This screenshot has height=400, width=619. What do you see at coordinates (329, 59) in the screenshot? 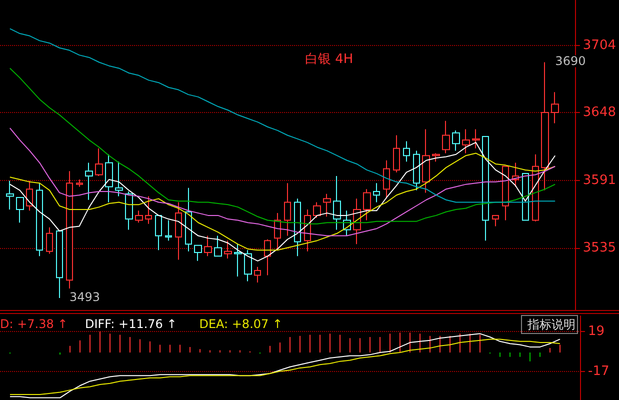
I see `text: 白银 4H` at bounding box center [329, 59].